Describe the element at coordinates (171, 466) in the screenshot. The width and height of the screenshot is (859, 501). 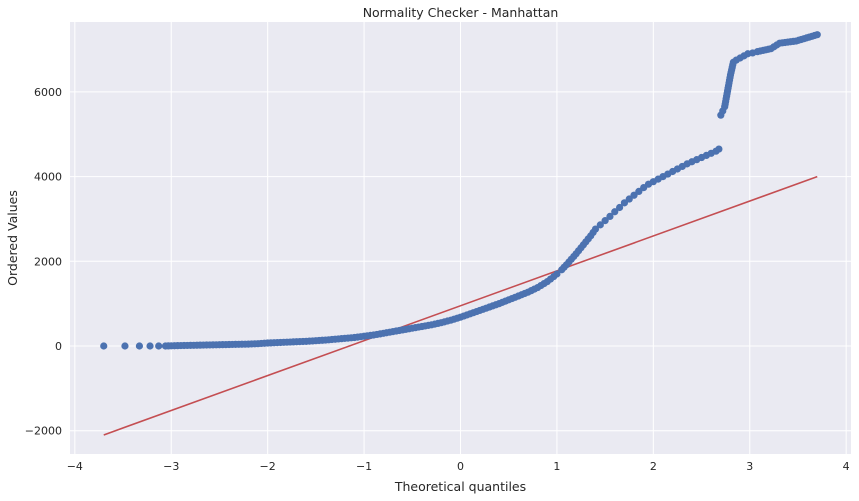
I see `x-tick-label: −3` at that location.